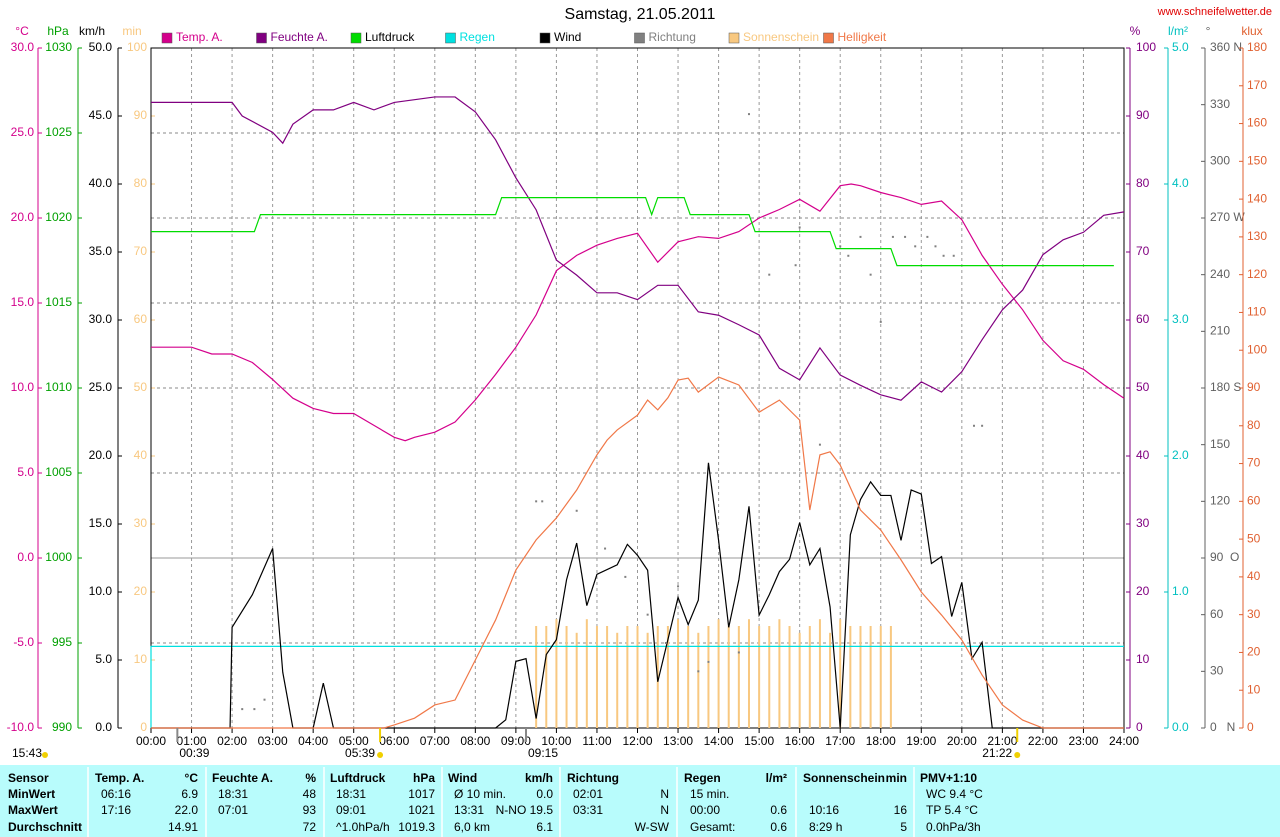 This screenshot has width=1280, height=837. Describe the element at coordinates (472, 827) in the screenshot. I see `table-cell: 6,0 km` at that location.